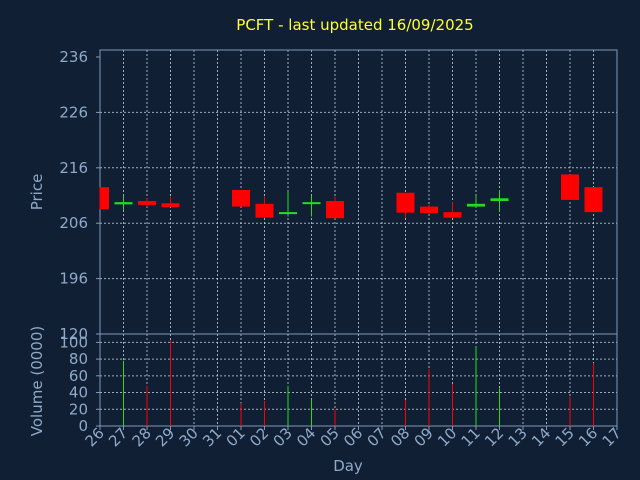  What do you see at coordinates (354, 25) in the screenshot?
I see `chart-title: PCFT - last updated 16/09/2025` at bounding box center [354, 25].